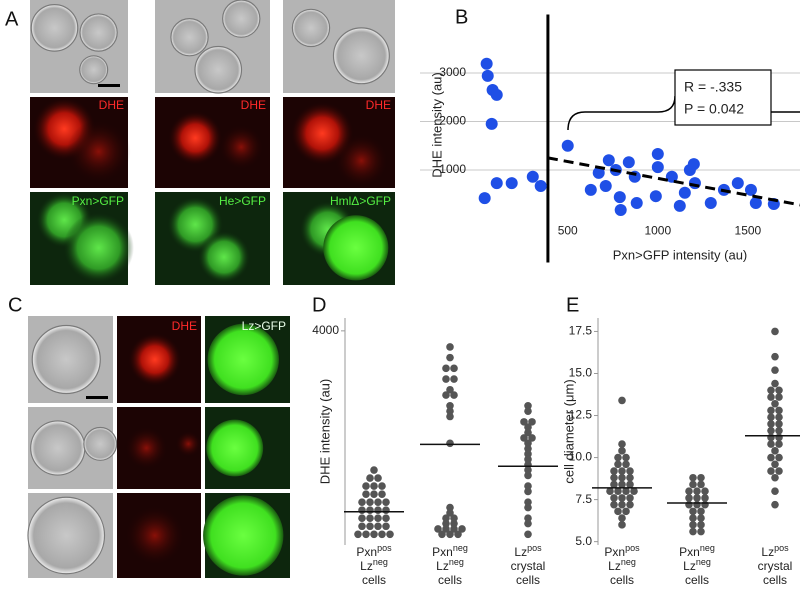 Image resolution: width=800 pixels, height=591 pixels. I want to click on annotation: R = -.335, so click(713, 87).